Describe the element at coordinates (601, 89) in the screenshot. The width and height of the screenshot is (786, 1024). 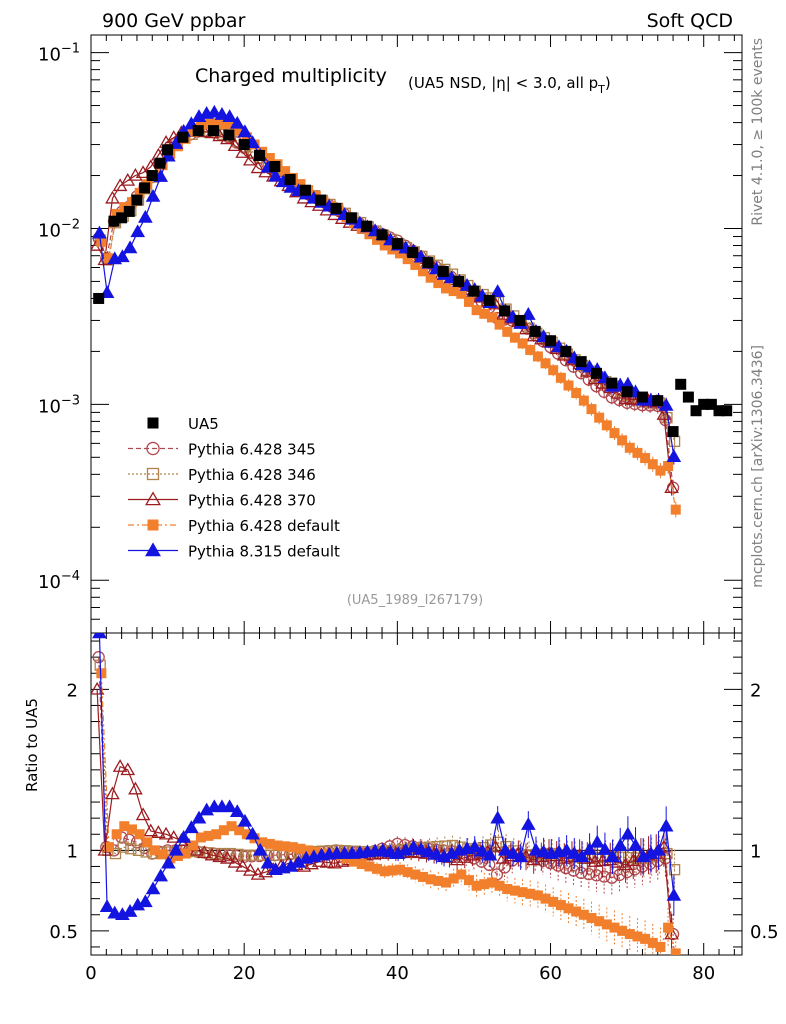
I see `chart-subtitle-sub: T` at that location.